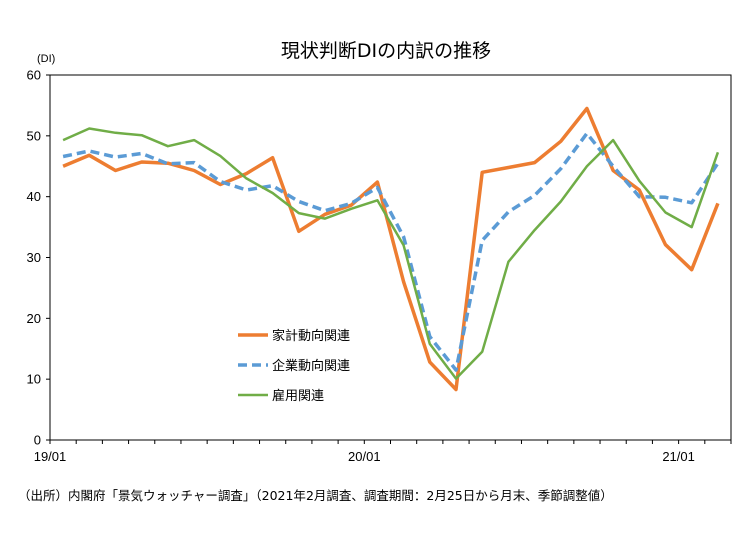 The height and width of the screenshot is (543, 755). Describe the element at coordinates (34, 75) in the screenshot. I see `y-tick-label: 60` at that location.